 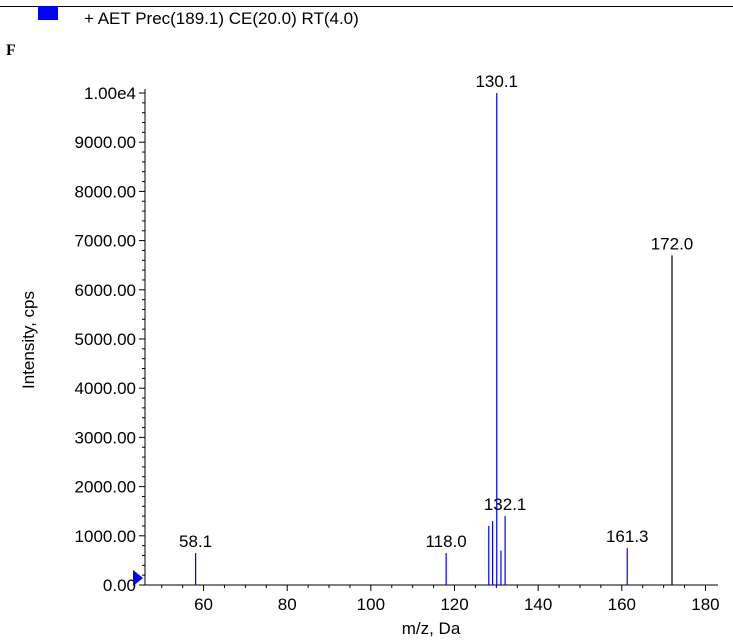 What do you see at coordinates (705, 604) in the screenshot?
I see `x-tick-label: 180` at bounding box center [705, 604].